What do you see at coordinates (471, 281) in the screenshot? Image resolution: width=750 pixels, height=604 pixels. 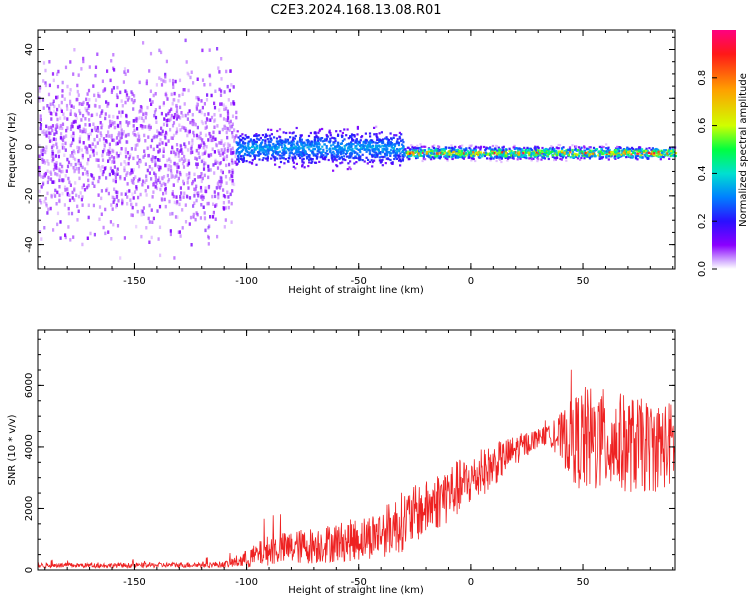 I see `x-tick-label: 0` at bounding box center [471, 281].